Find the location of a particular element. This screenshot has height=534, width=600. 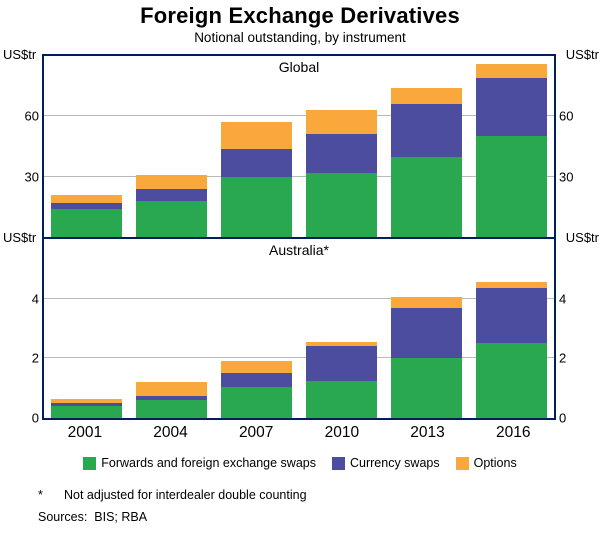

y-axis-unit-top-left: US$tr is located at coordinates (20, 54).